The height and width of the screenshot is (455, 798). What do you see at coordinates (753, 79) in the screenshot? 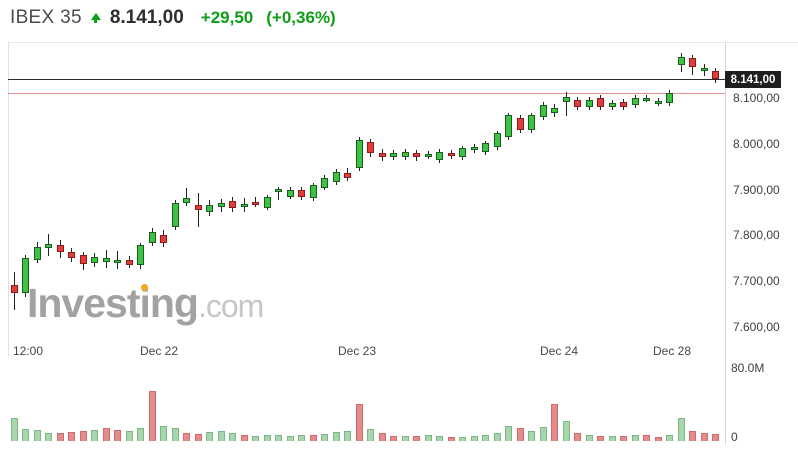
I see `last-price-tag: 8.141,00` at bounding box center [753, 79].